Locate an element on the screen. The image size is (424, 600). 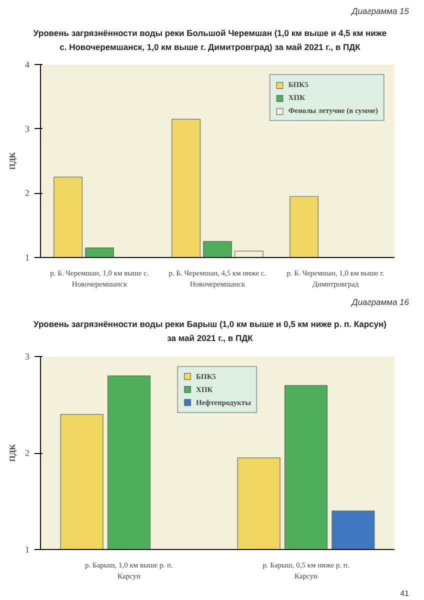
chart-title: Уровень загрязнённости воды реки Барыш (1,0 км выше и 0,5 км ниже р. п. Карсун) за май 2021 г., в ПДК is located at coordinates (210, 332).